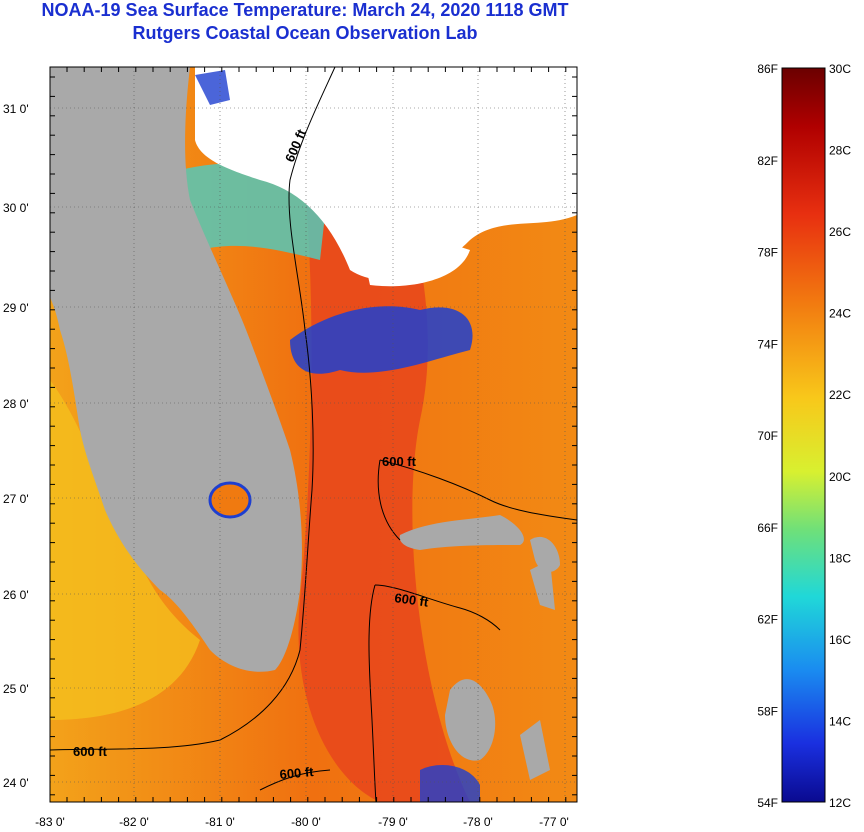  What do you see at coordinates (125, 550) in the screenshot?
I see `gulf-cool-water` at bounding box center [125, 550].